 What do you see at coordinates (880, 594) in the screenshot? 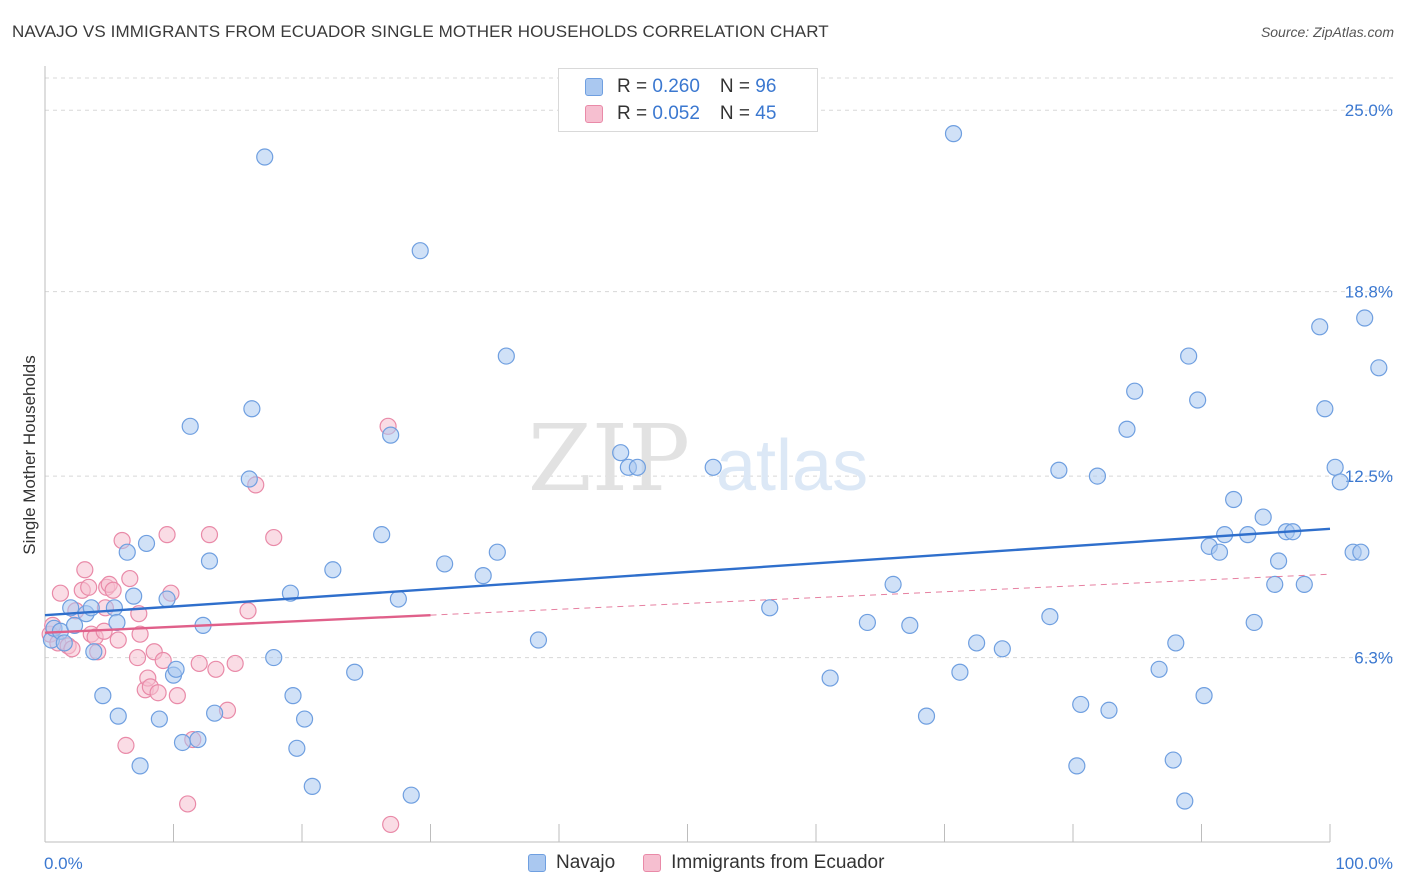
I see `ecuador-trend-line-dashed` at bounding box center [880, 594].